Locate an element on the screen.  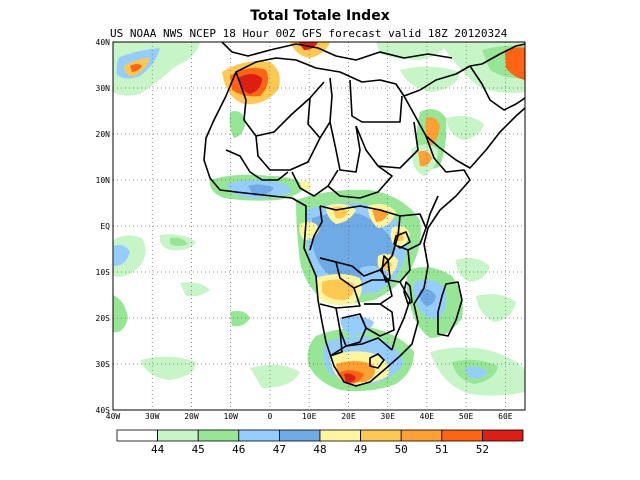
field-ethiopia-core is located at coordinates (425, 158).